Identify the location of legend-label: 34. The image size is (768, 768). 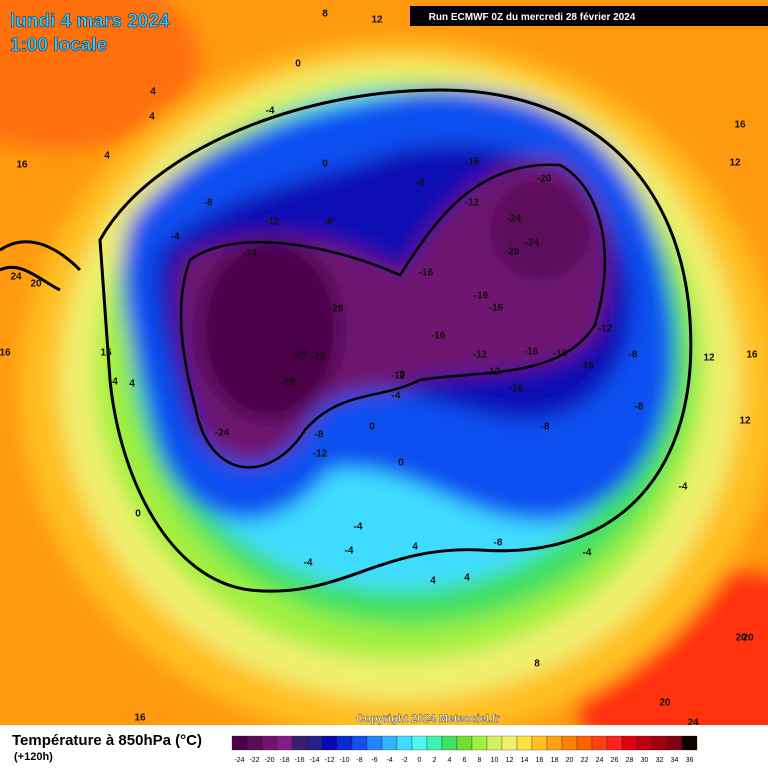
(675, 760).